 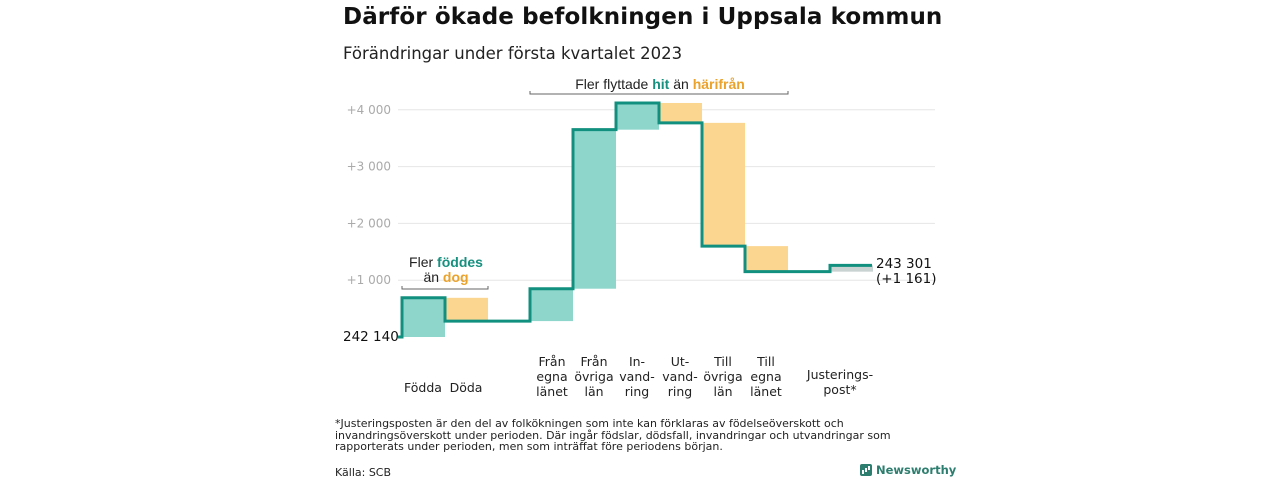 What do you see at coordinates (552, 376) in the screenshot?
I see `x-category-label: Från egna länet` at bounding box center [552, 376].